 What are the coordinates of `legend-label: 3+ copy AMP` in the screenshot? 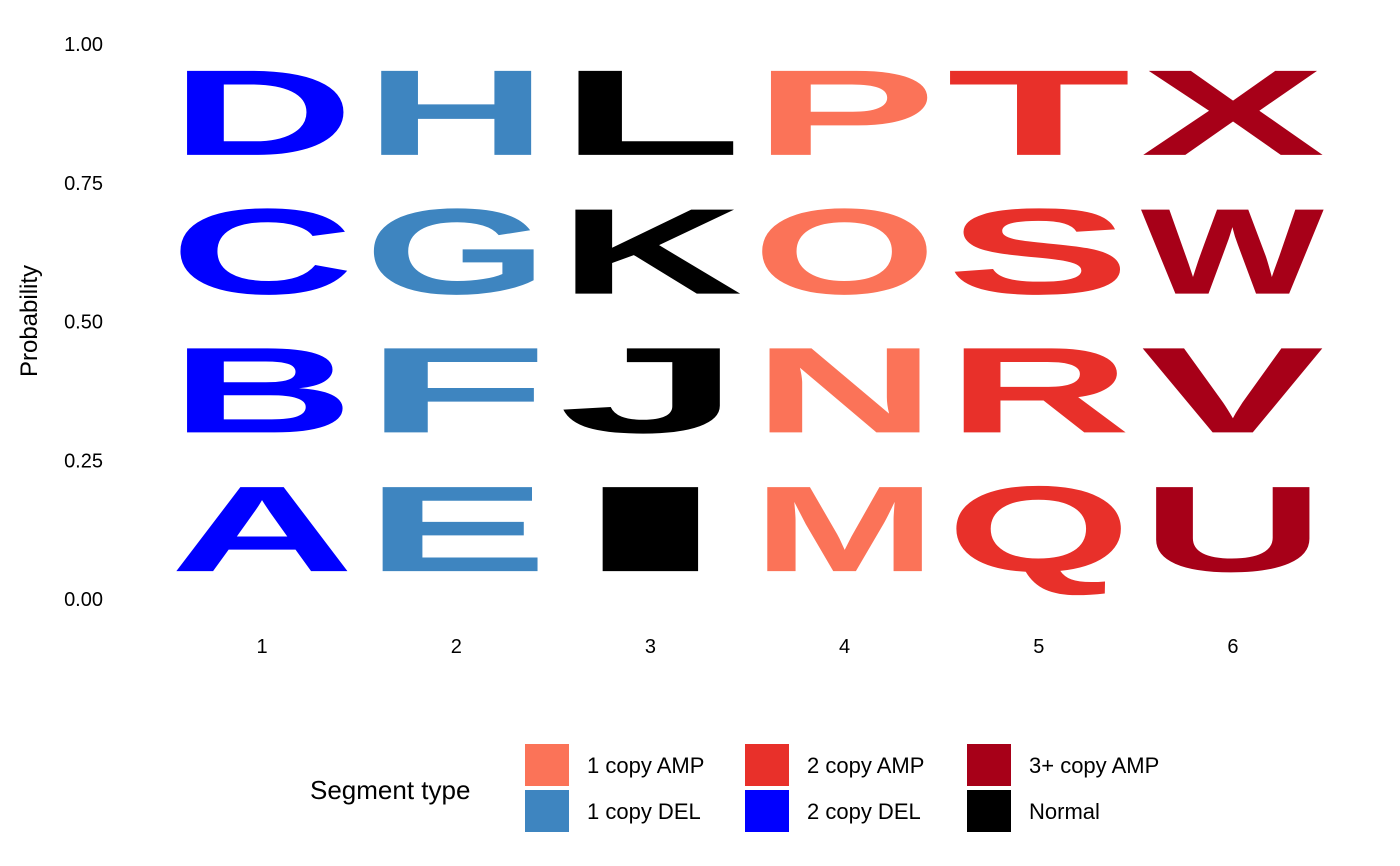 It's located at (1094, 765).